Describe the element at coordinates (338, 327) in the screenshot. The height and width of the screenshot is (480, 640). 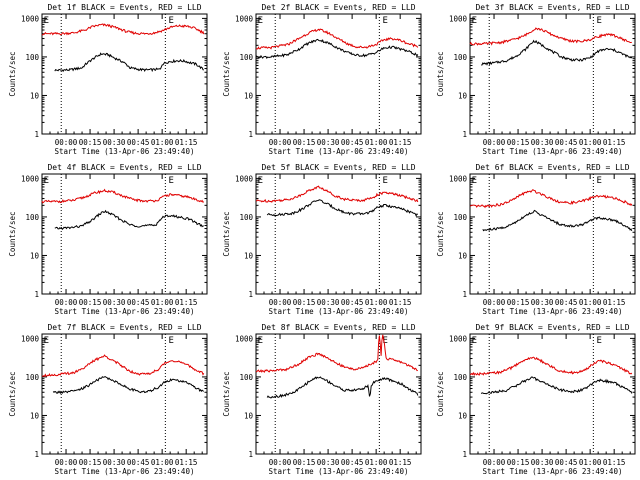
I see `panel-title: Det 8f BLACK = Events, RED = LLD` at that location.